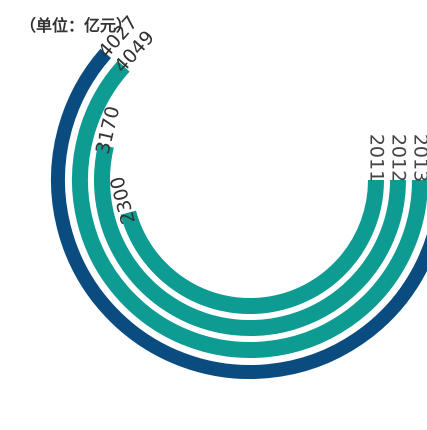  Describe the element at coordinates (418, 158) in the screenshot. I see `category-label-2013: 2013` at that location.